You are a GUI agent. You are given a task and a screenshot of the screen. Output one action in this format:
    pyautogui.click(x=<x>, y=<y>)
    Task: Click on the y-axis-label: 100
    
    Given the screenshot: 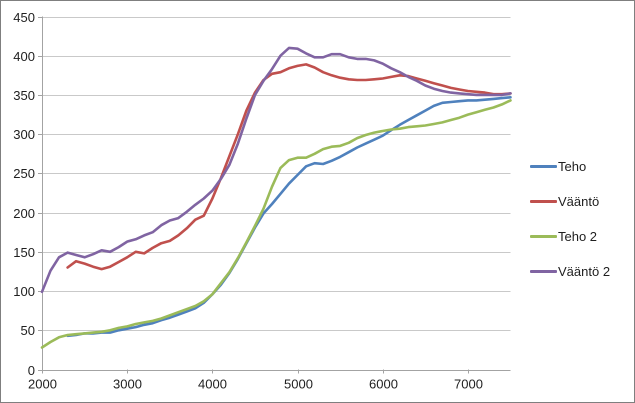 What is the action you would take?
    pyautogui.click(x=24, y=291)
    